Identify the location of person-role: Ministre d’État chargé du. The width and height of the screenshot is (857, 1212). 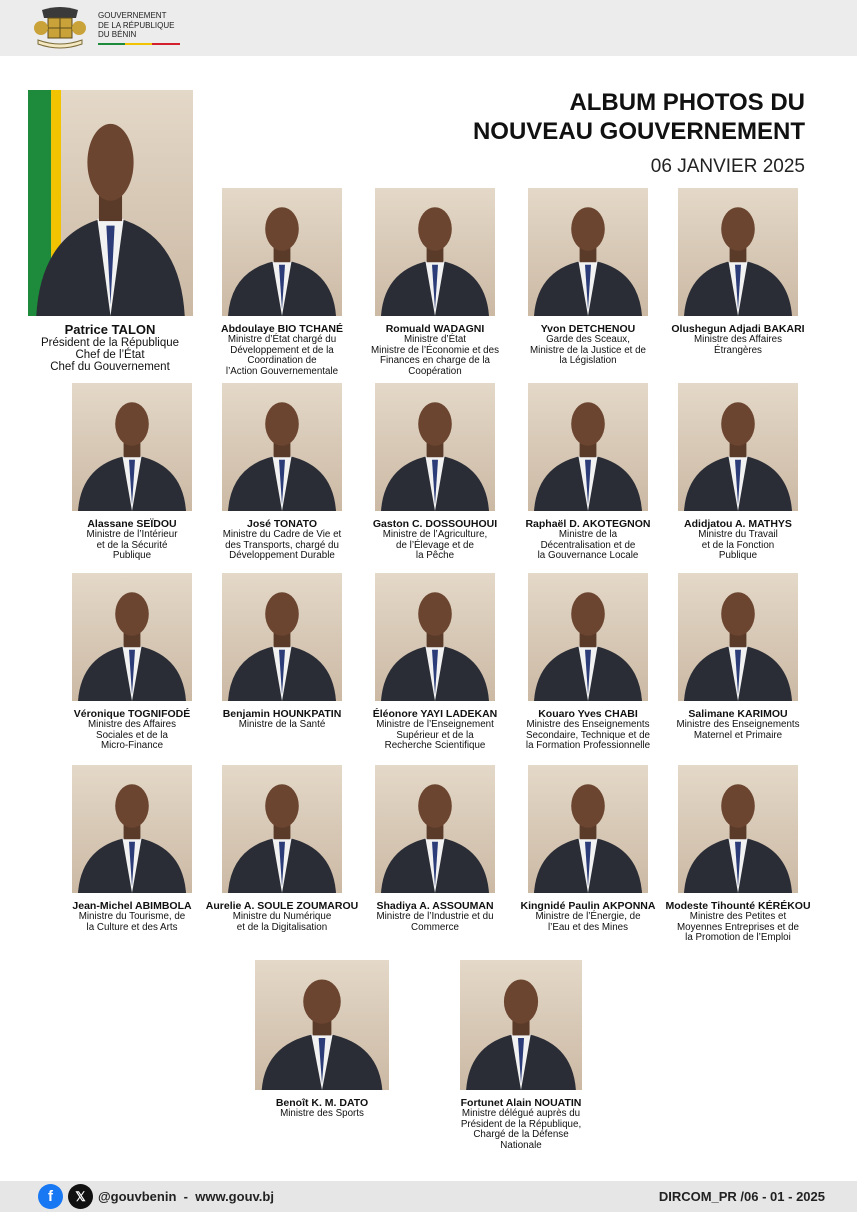
(282, 339).